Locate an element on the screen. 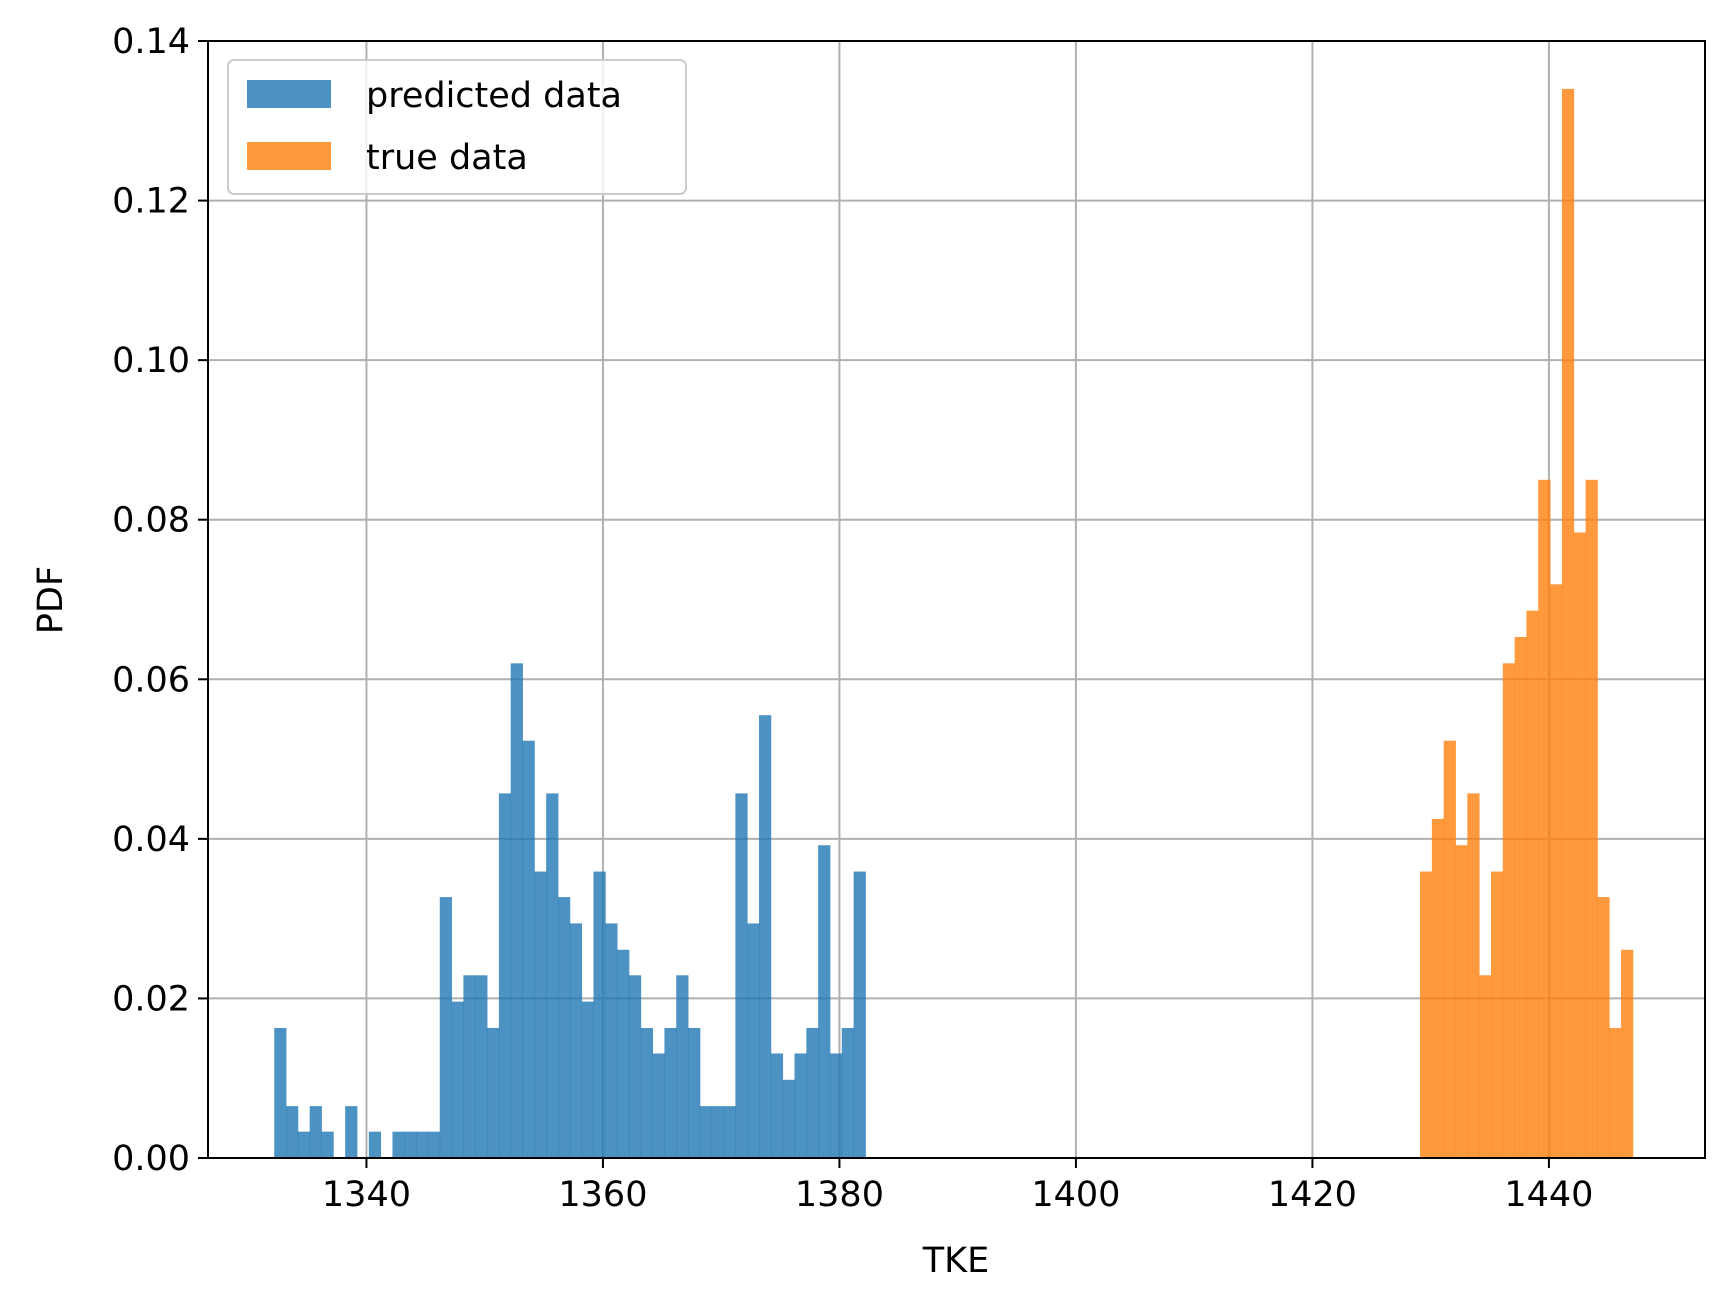  x-tick-label: 1420 is located at coordinates (1312, 1195).